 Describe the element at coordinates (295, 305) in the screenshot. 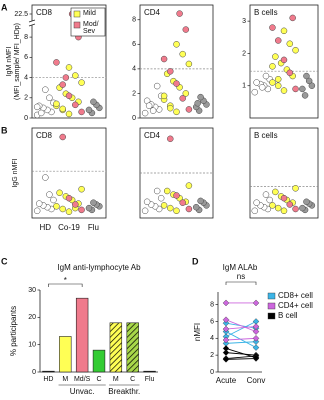

I see `legend-label: CD4+ cell` at that location.